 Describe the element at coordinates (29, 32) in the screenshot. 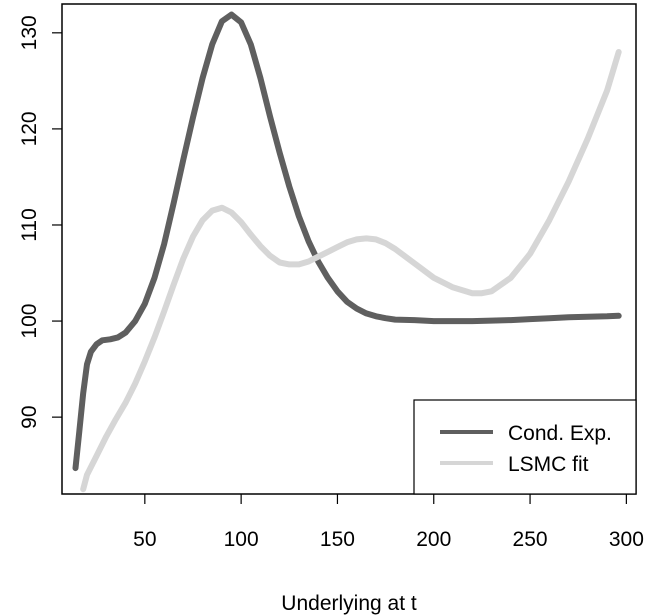

I see `y-tick-label: 130` at that location.